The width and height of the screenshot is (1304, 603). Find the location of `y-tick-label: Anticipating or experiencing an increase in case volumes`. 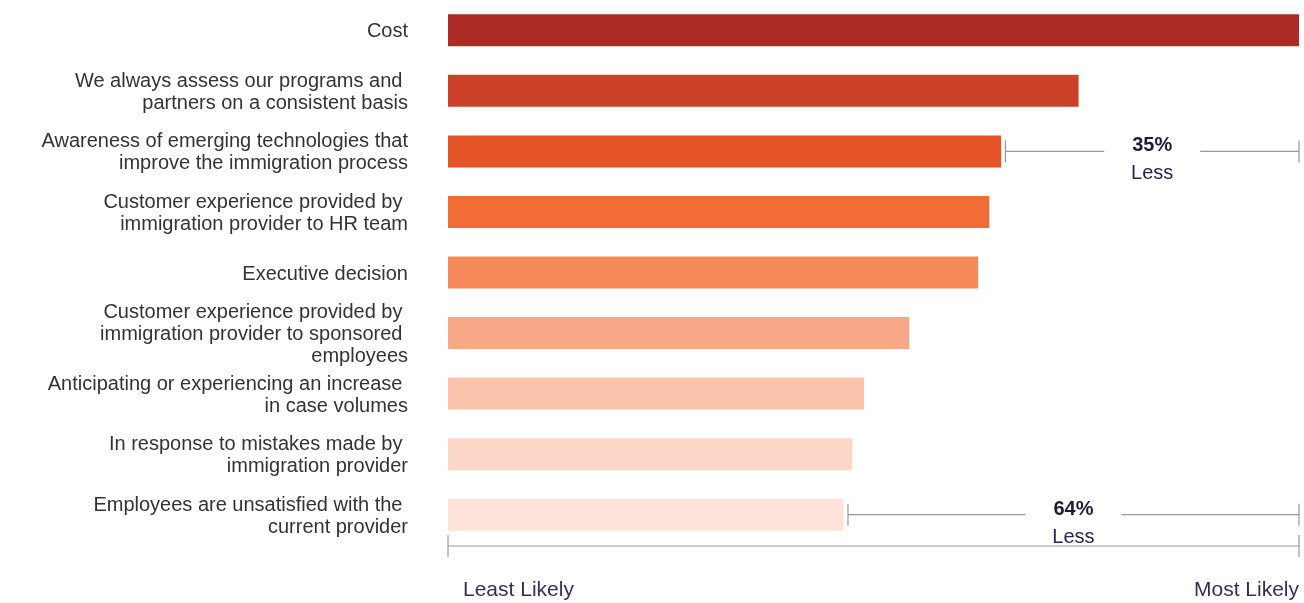

y-tick-label: Anticipating or experiencing an increase in case volumes is located at coordinates (227, 393).